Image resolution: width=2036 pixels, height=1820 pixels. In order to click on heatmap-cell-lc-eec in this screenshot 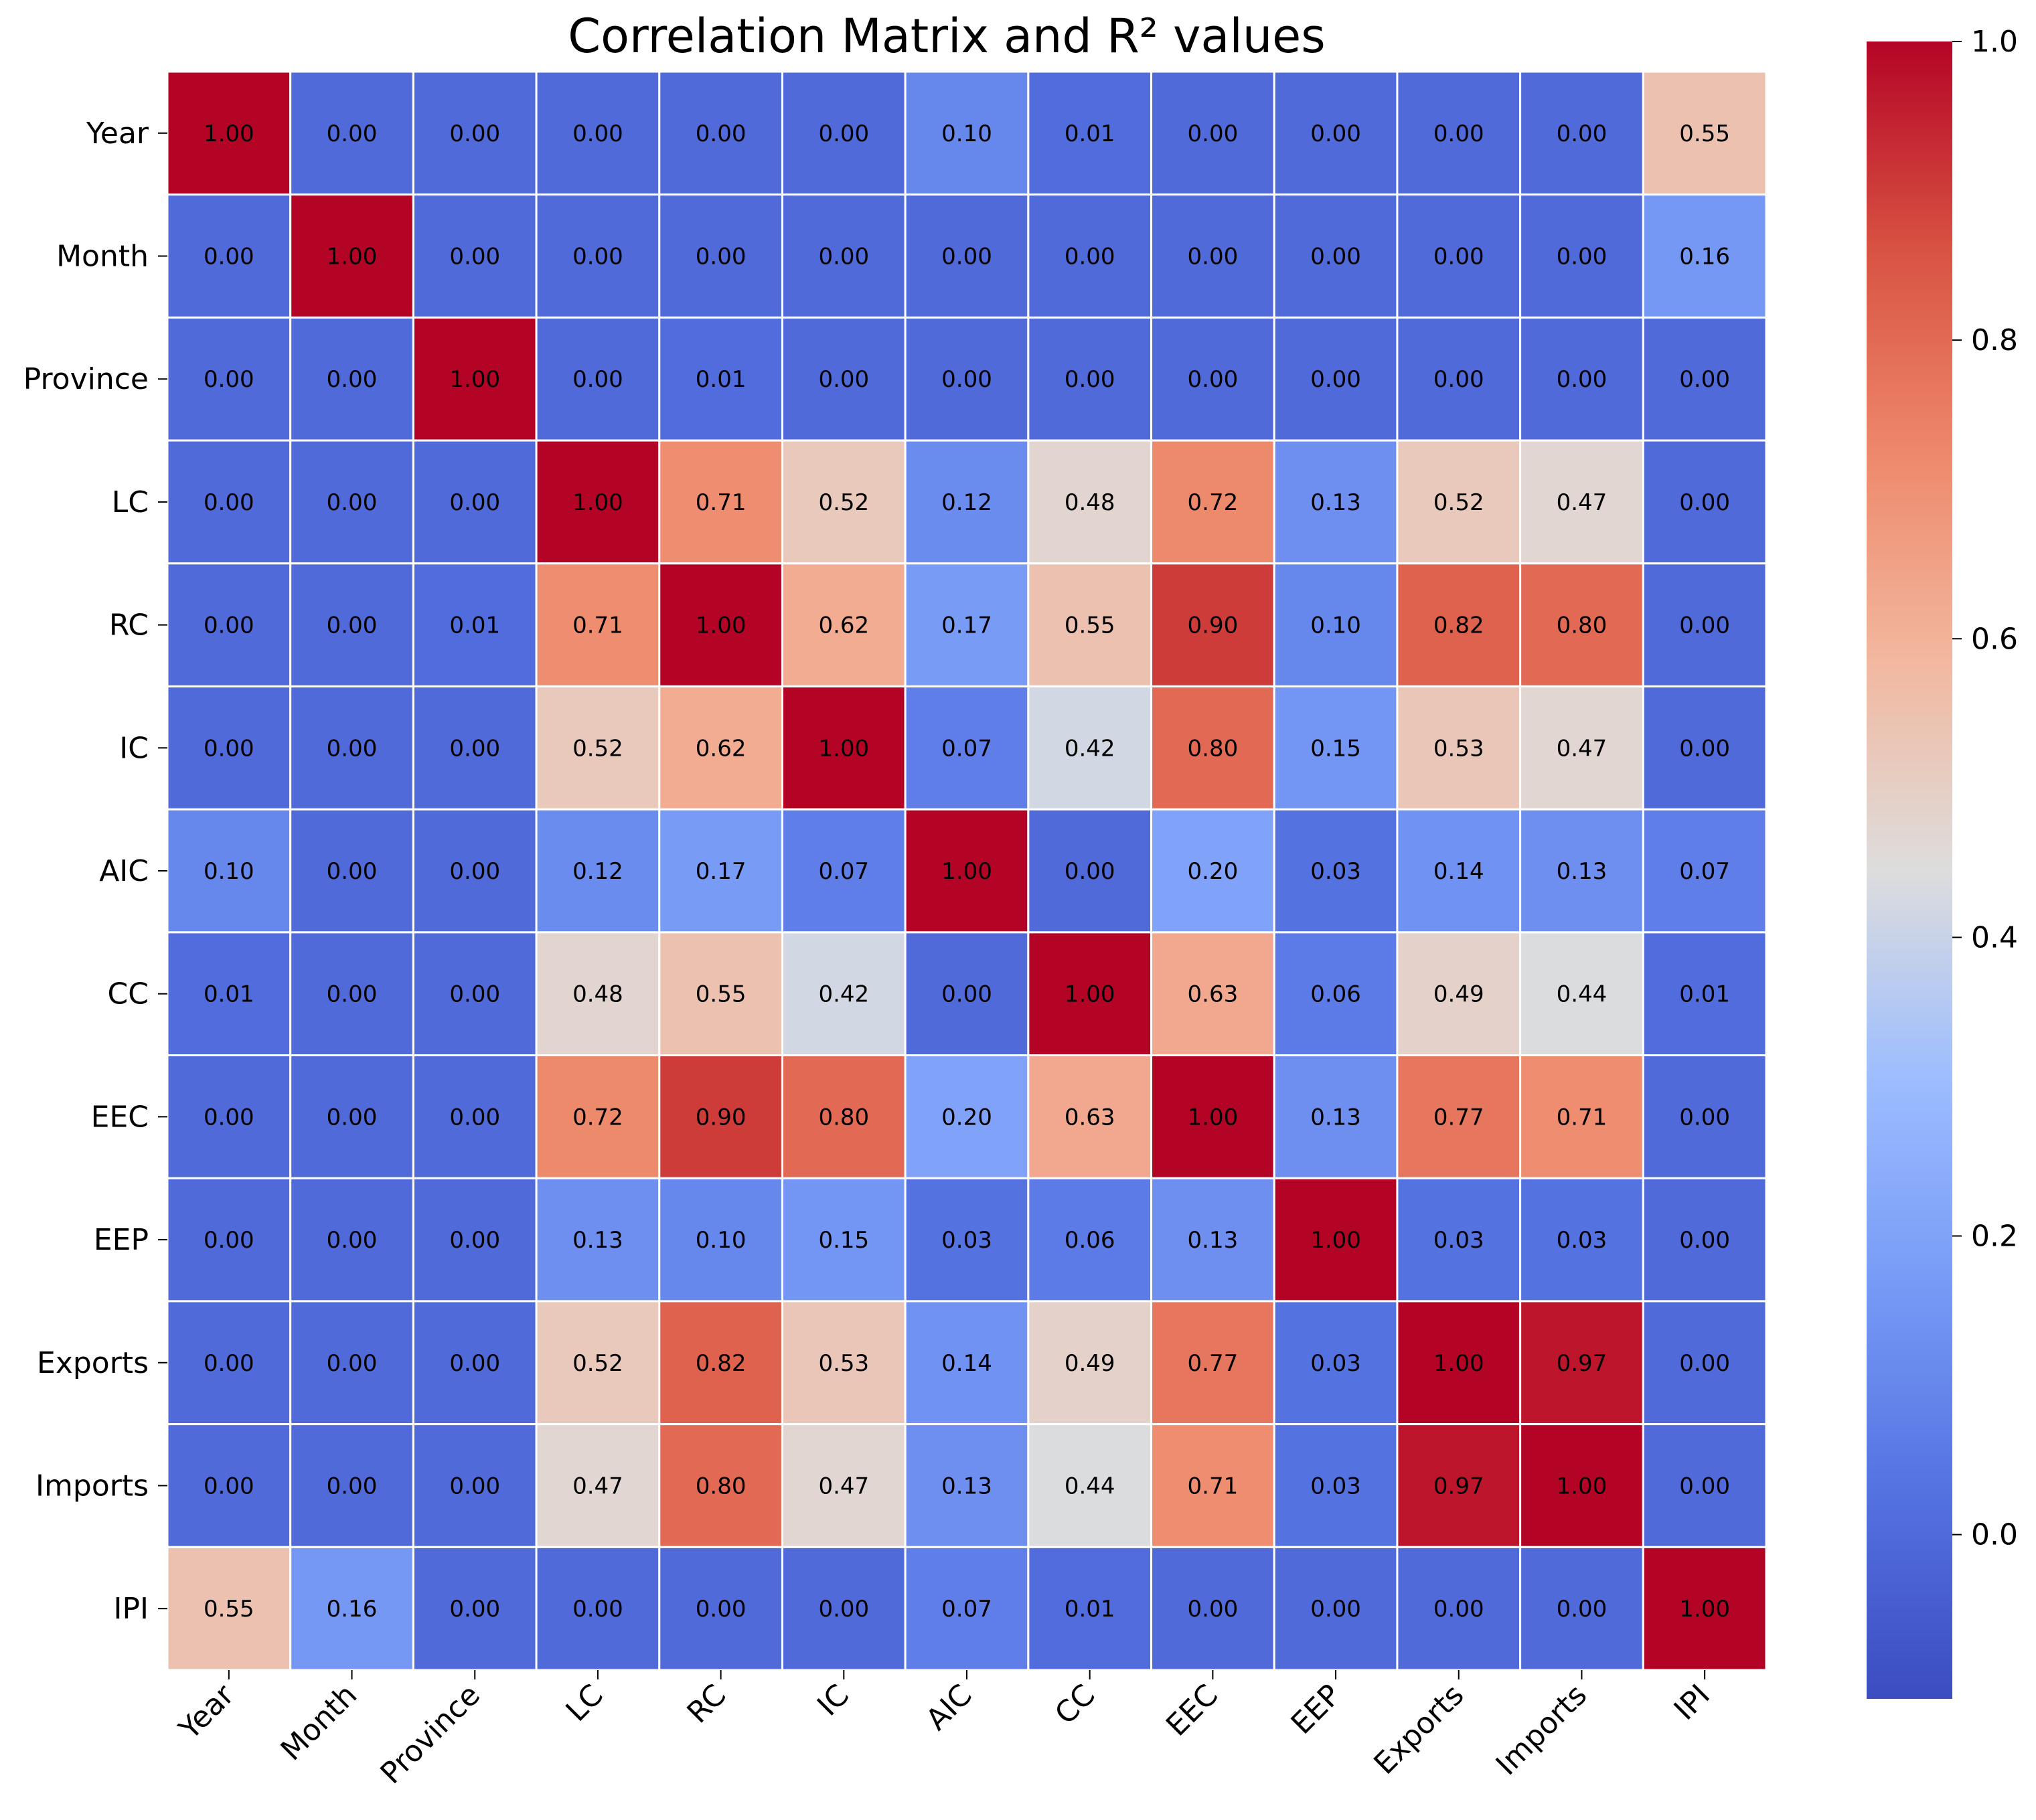, I will do `click(1212, 502)`.